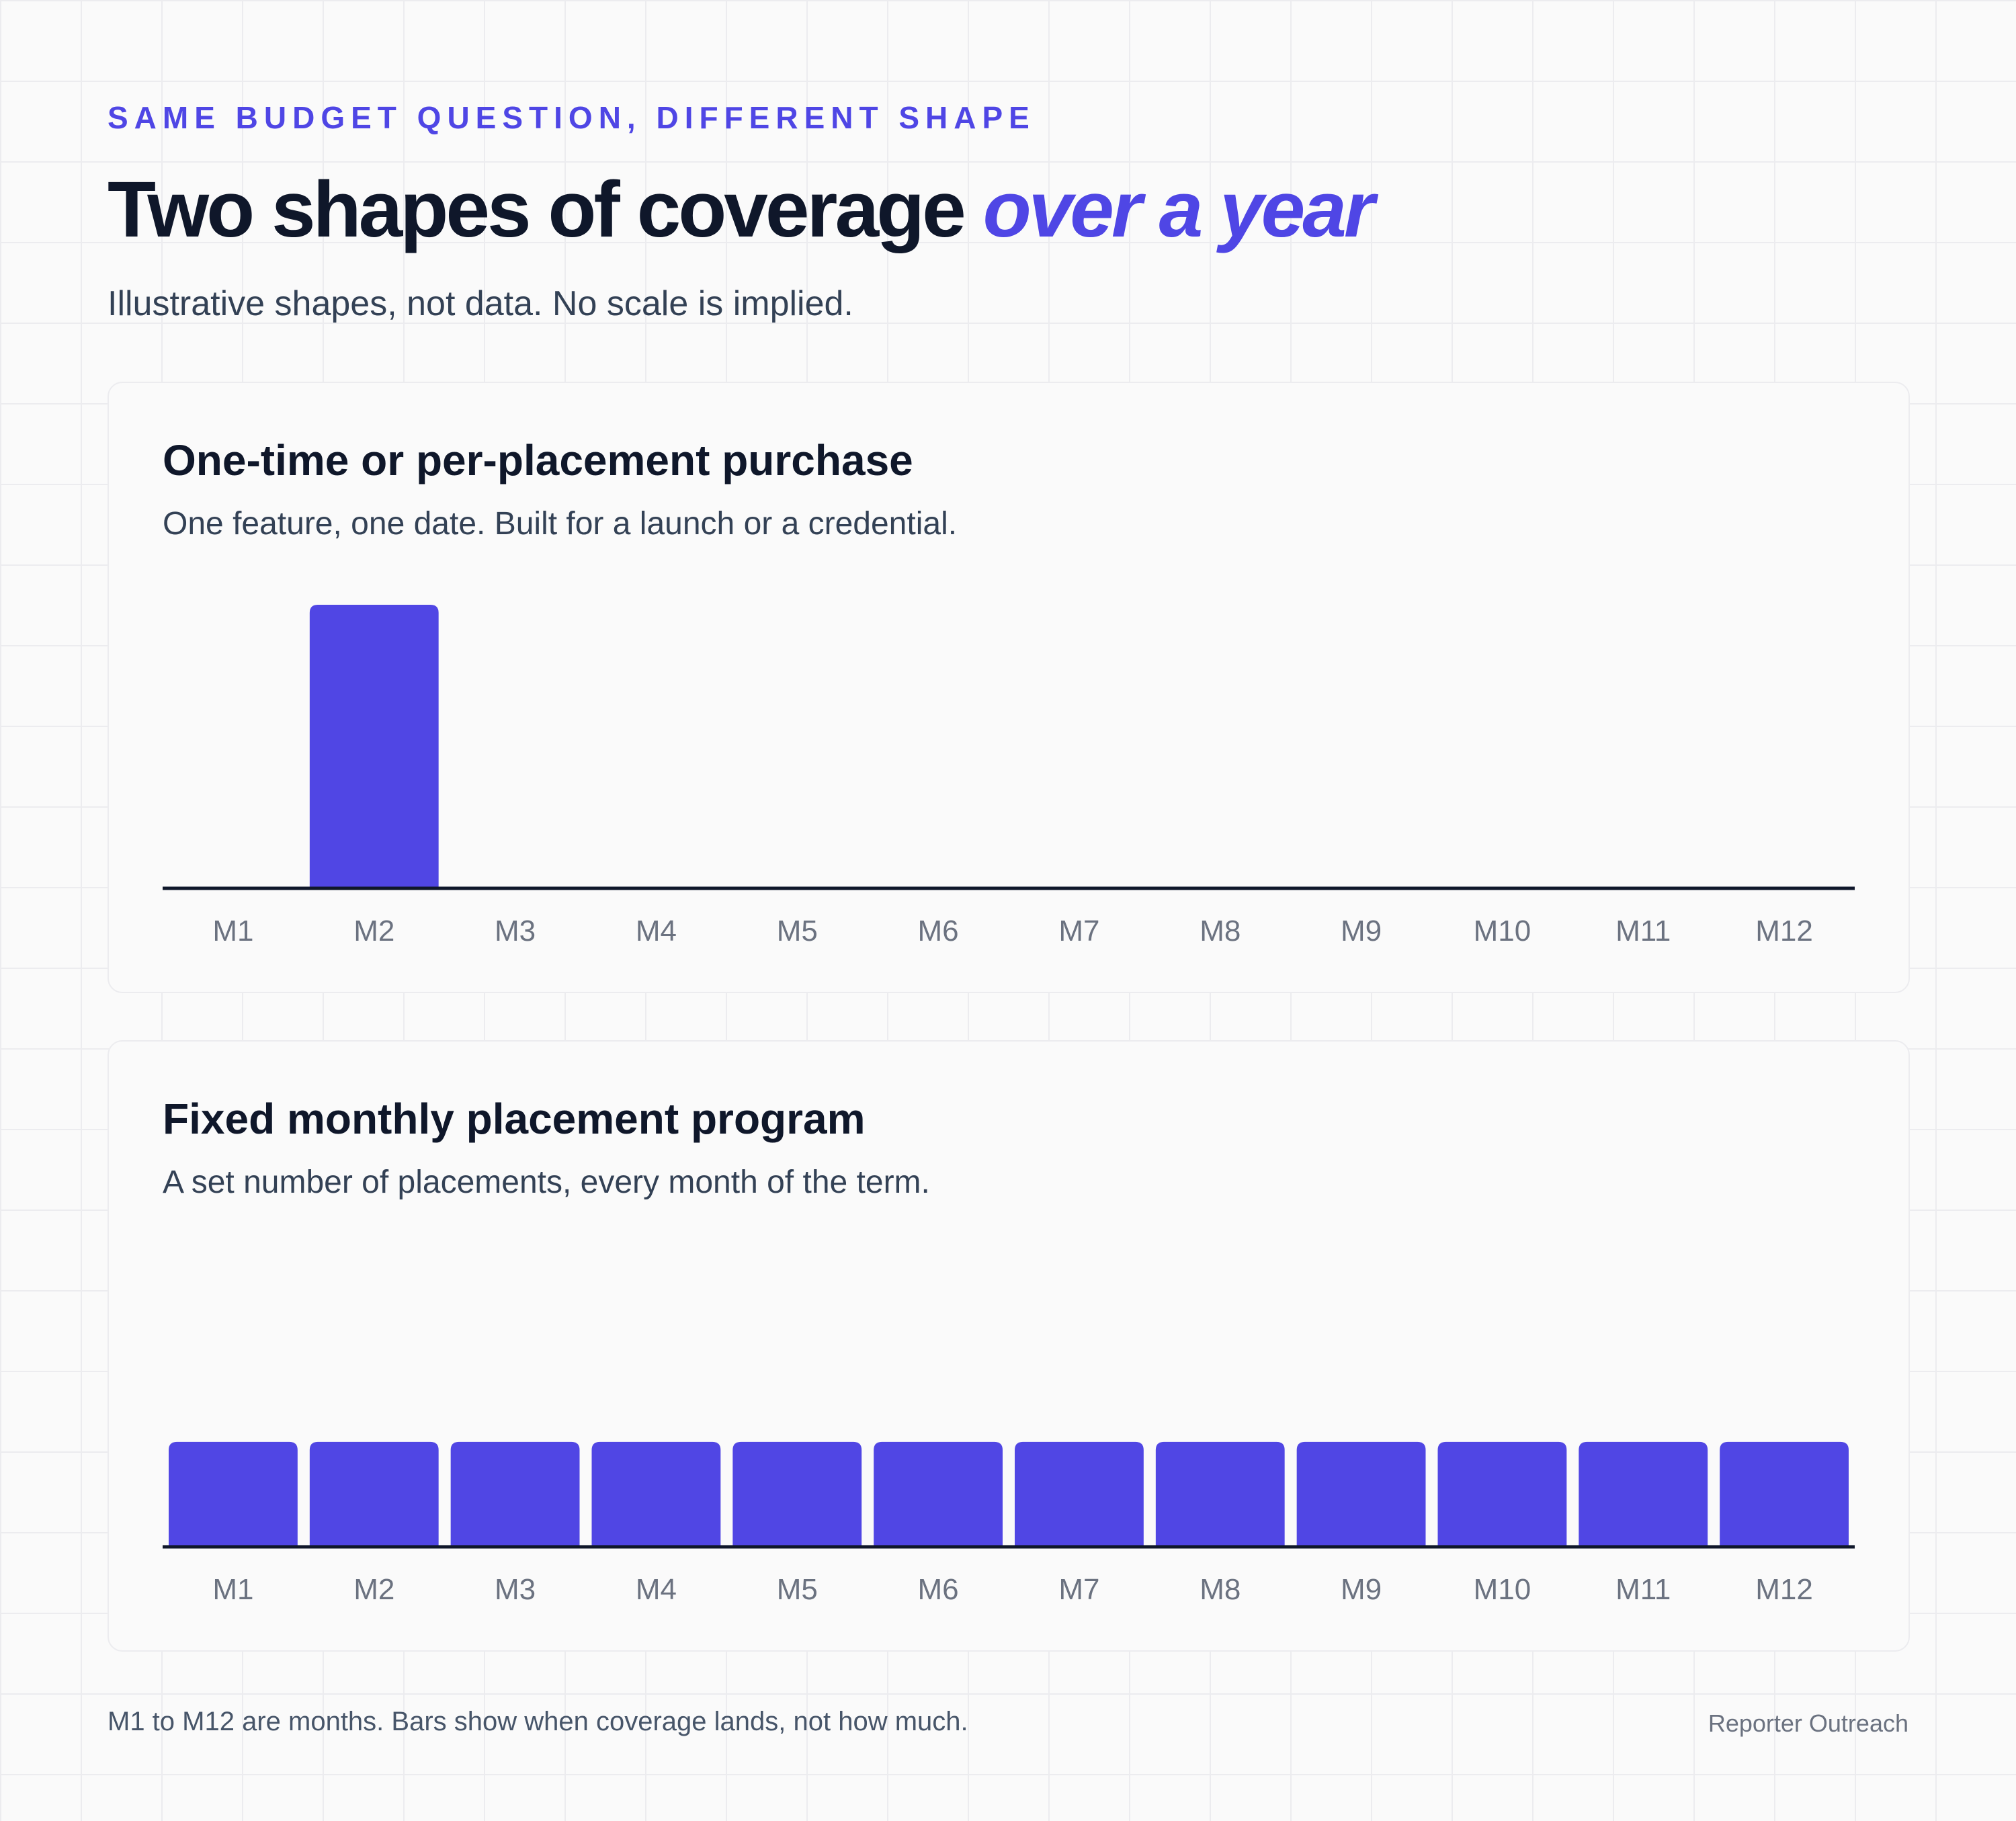 Image resolution: width=2016 pixels, height=1821 pixels. Describe the element at coordinates (1361, 1494) in the screenshot. I see `bar-m9` at that location.